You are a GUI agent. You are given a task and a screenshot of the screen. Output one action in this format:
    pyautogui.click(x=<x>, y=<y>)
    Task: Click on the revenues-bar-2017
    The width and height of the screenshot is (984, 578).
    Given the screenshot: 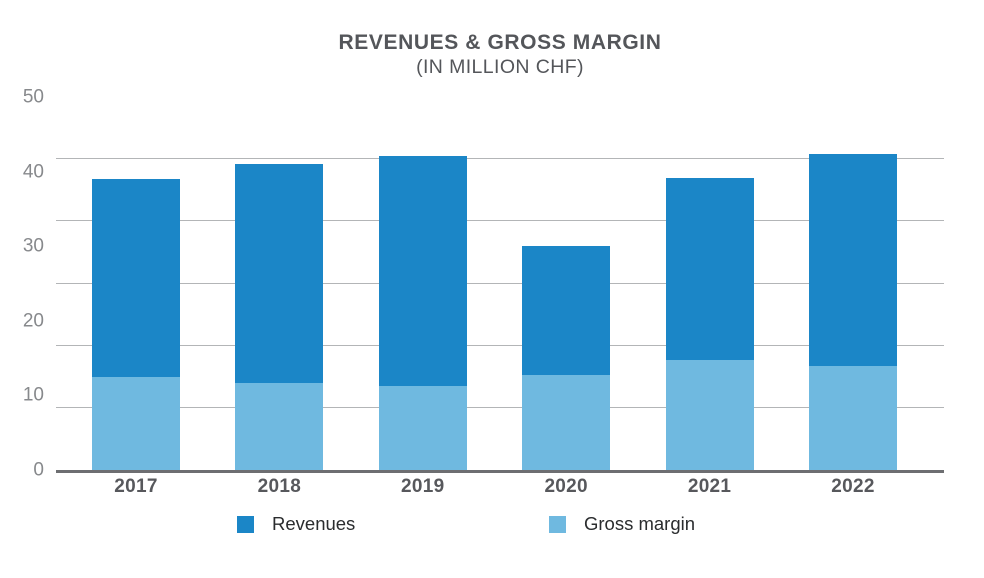 What is the action you would take?
    pyautogui.click(x=136, y=324)
    